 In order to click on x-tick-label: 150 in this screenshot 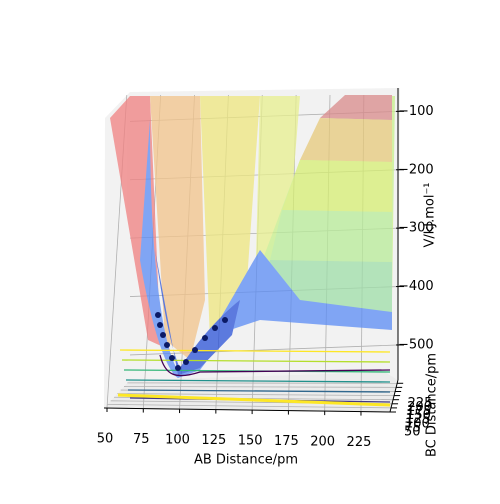, I will do `click(250, 441)`.